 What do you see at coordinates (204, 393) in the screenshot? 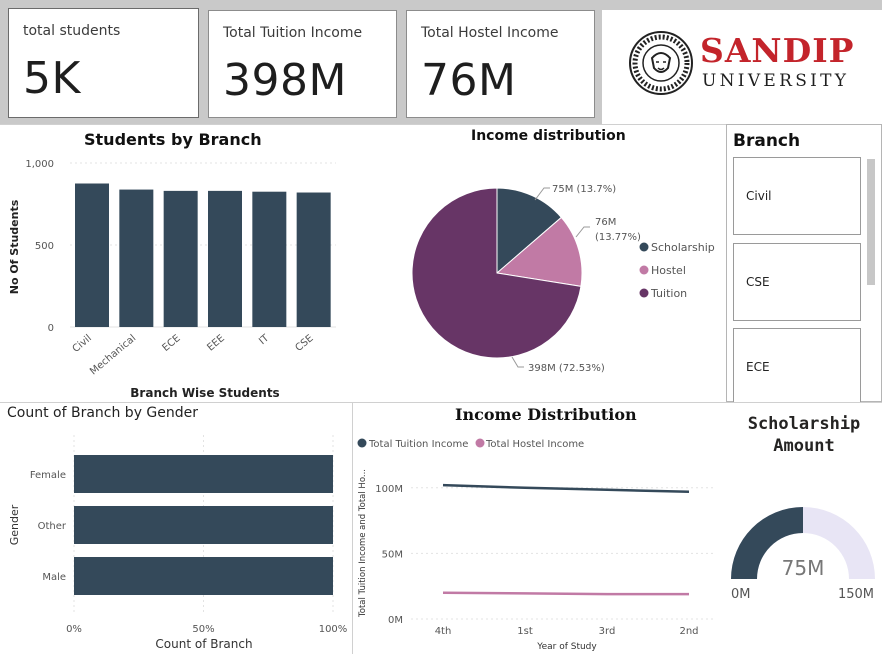
I see `x-axis-title: Branch Wise Students` at bounding box center [204, 393].